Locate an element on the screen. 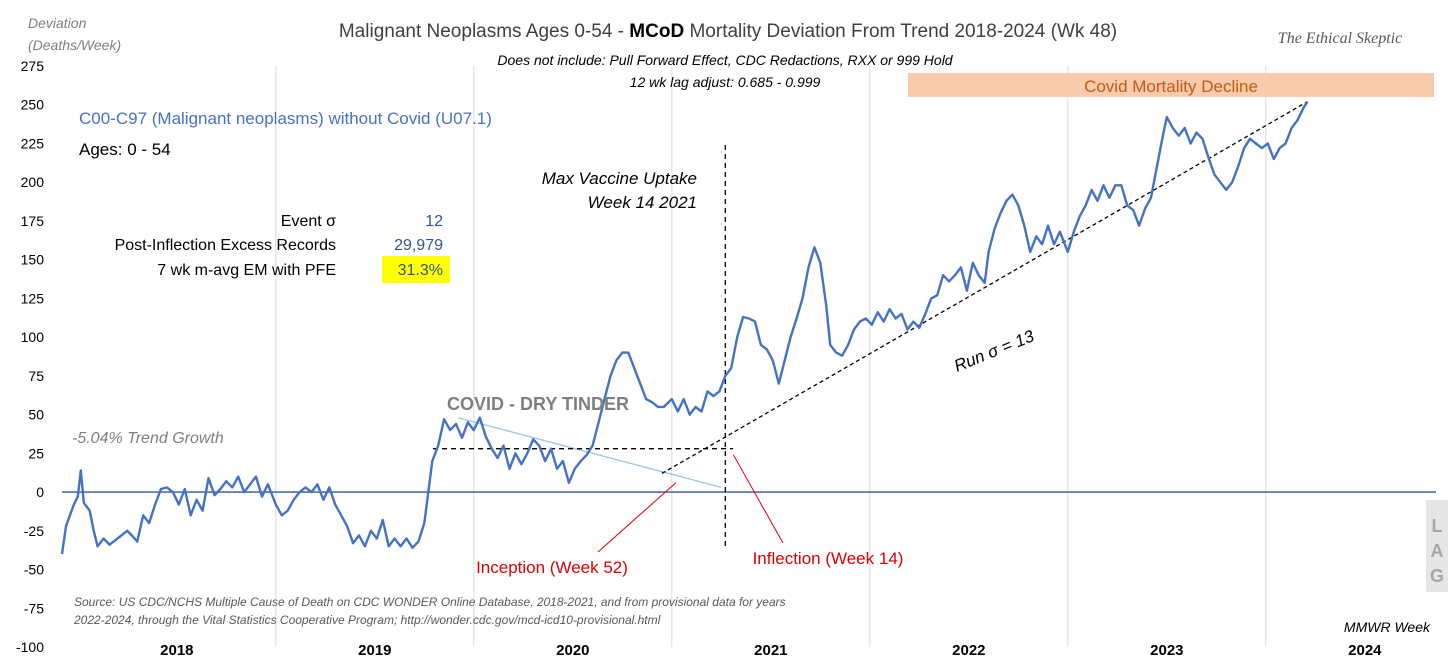 The width and height of the screenshot is (1456, 670). inception-label: Inception (Week 52) is located at coordinates (552, 567).